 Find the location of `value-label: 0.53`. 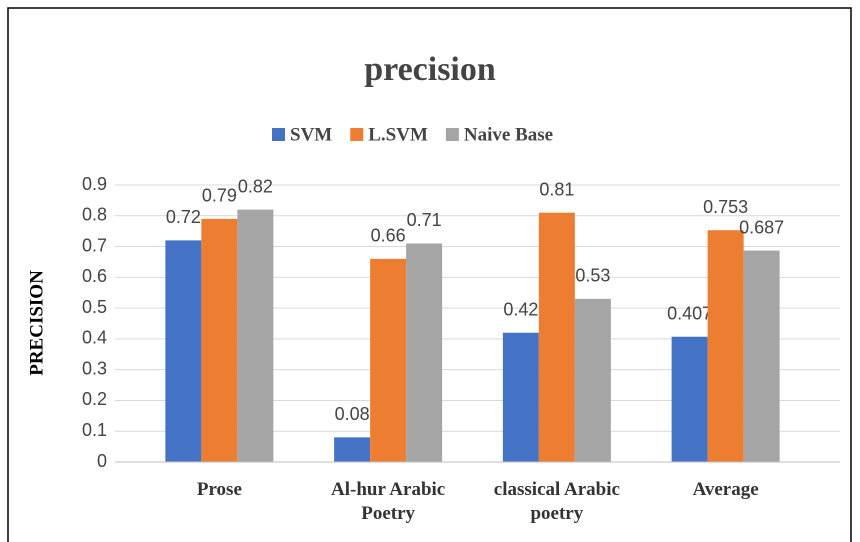

value-label: 0.53 is located at coordinates (592, 276).